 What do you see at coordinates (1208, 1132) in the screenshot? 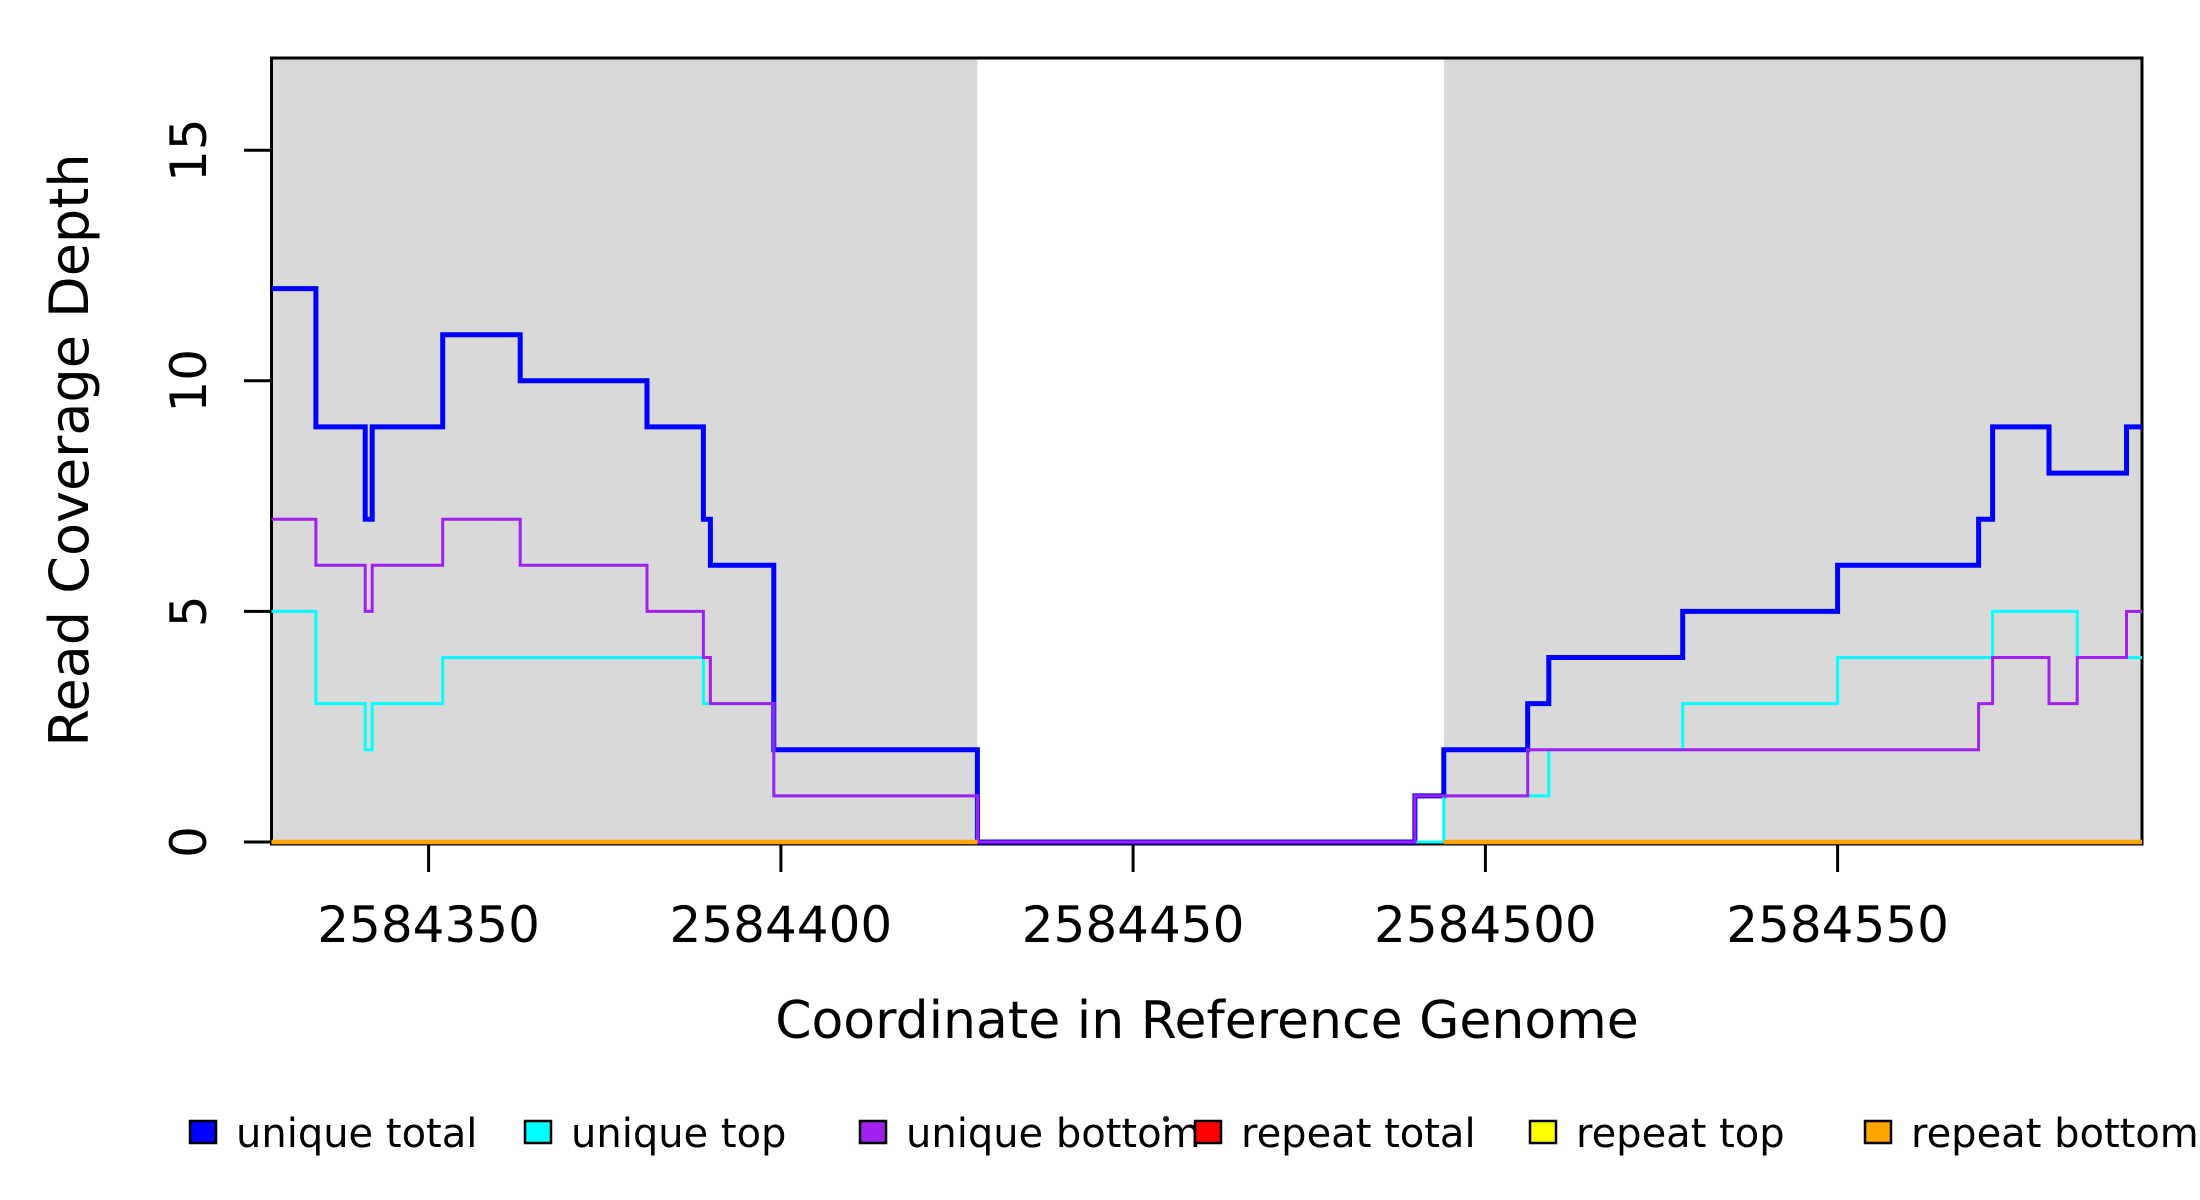
I see `legend-swatch-repeat-total` at bounding box center [1208, 1132].